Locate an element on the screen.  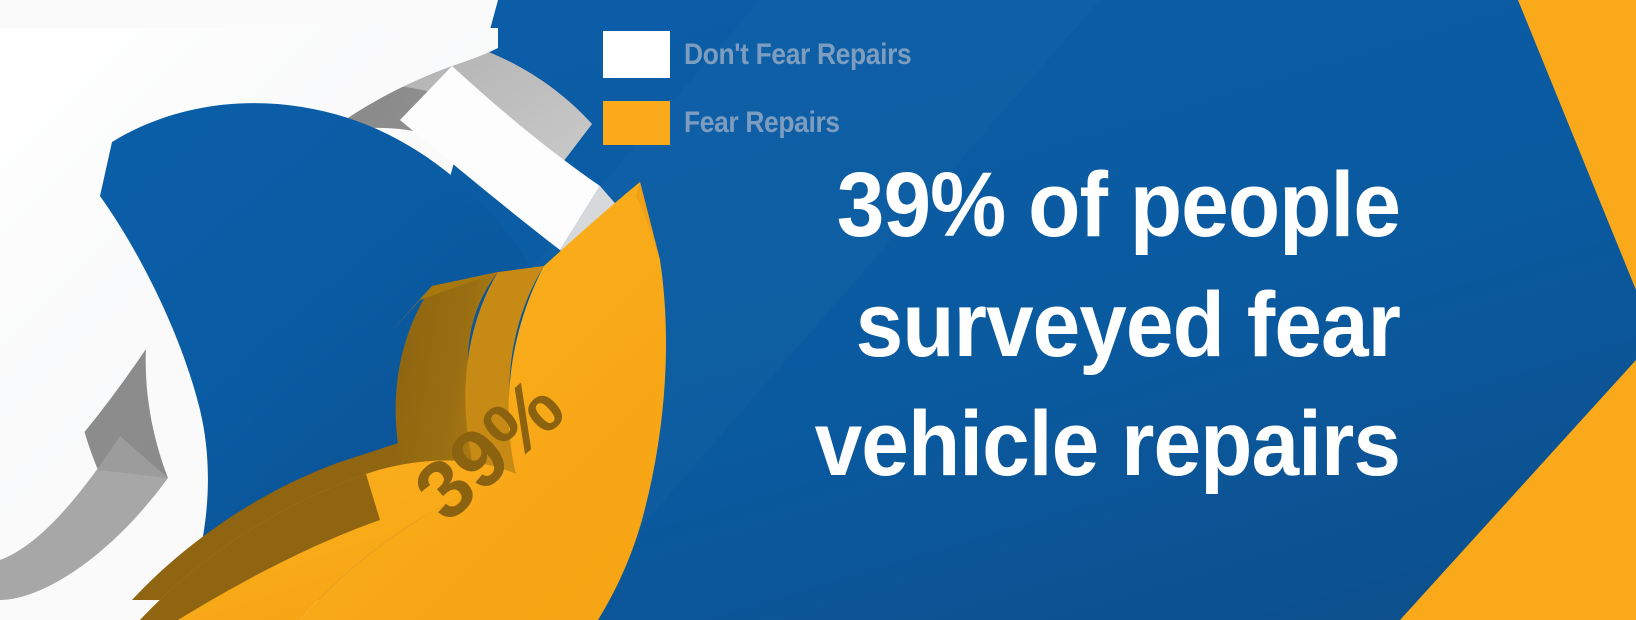
legend-label-fear-repairs: Fear Repairs is located at coordinates (762, 122).